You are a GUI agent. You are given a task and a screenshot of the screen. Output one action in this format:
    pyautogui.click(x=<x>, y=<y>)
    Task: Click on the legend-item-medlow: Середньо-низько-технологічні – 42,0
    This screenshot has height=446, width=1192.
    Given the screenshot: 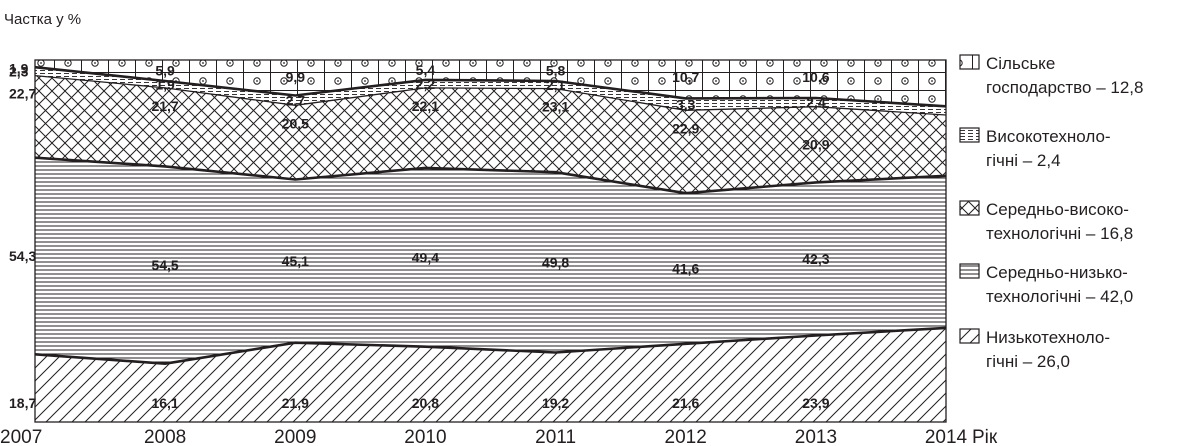 What is the action you would take?
    pyautogui.click(x=1046, y=284)
    